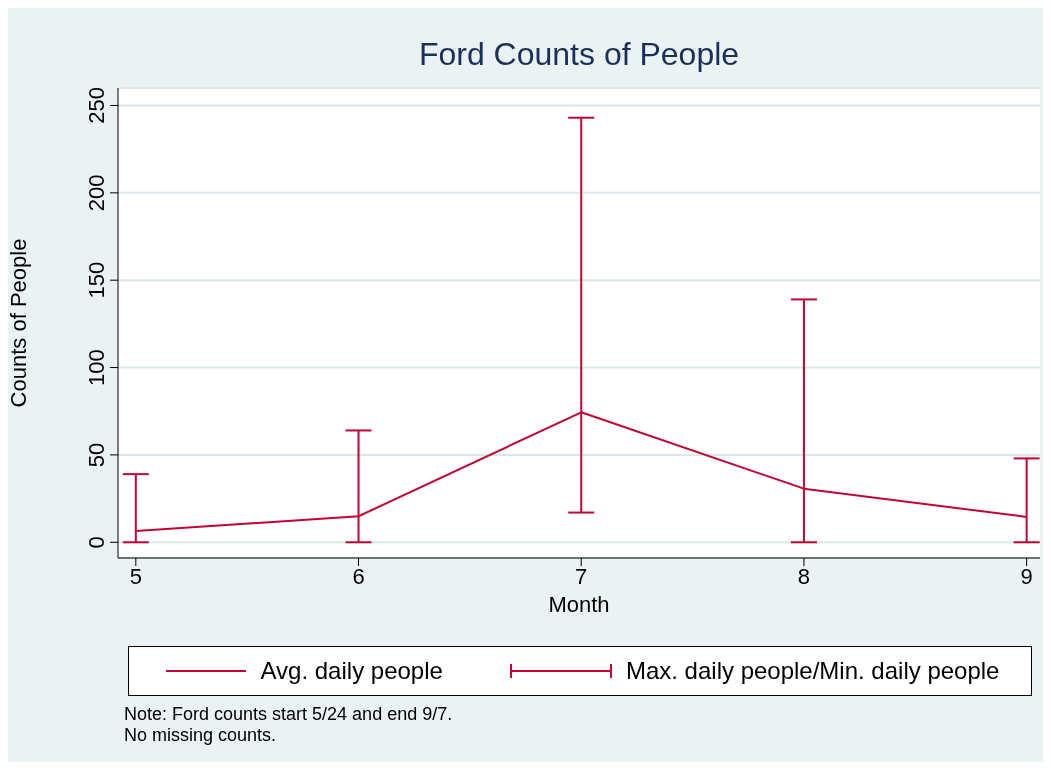 The width and height of the screenshot is (1051, 770). What do you see at coordinates (96, 542) in the screenshot?
I see `y-tick-label: 0` at bounding box center [96, 542].